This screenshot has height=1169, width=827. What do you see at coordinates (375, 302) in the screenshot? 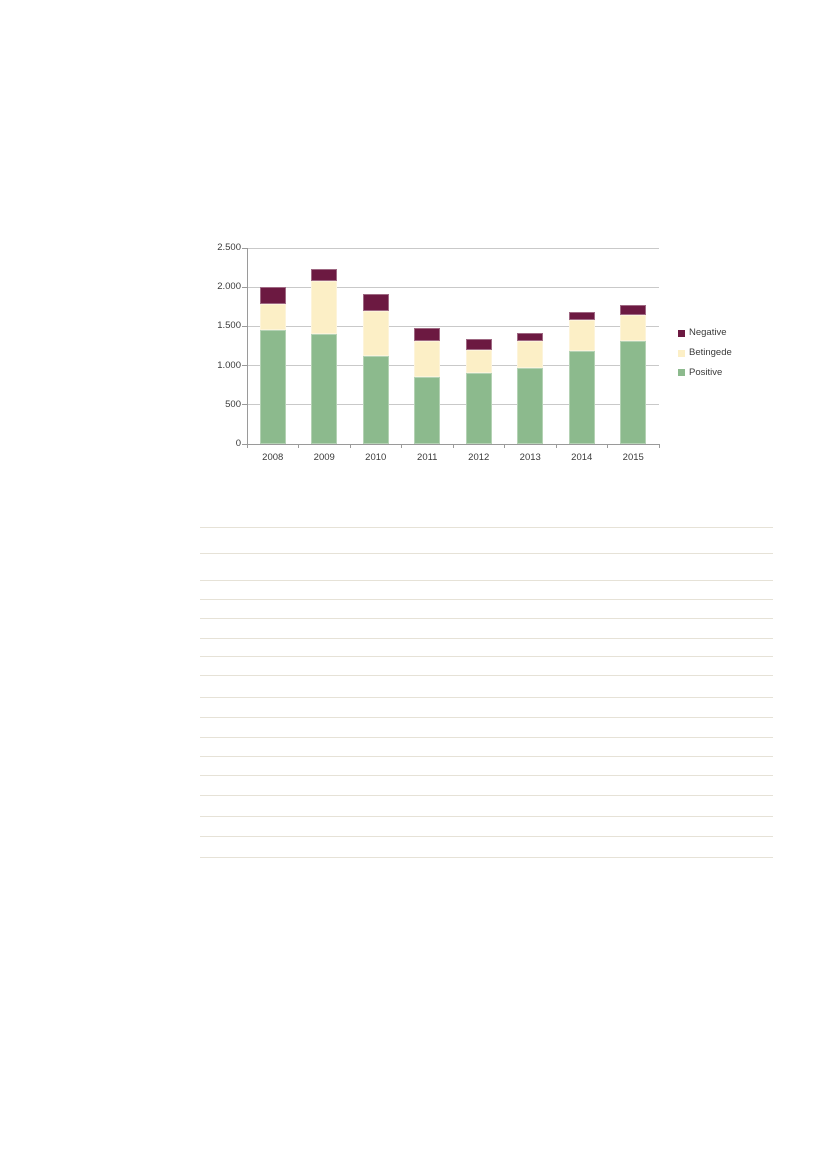
I see `bar-segment-negative-2010` at bounding box center [375, 302].